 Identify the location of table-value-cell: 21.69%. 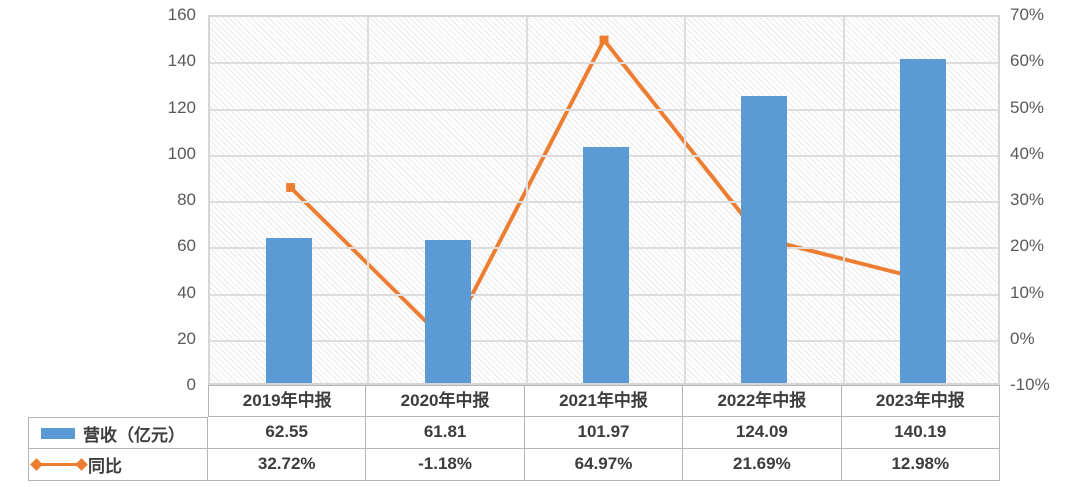
(762, 465).